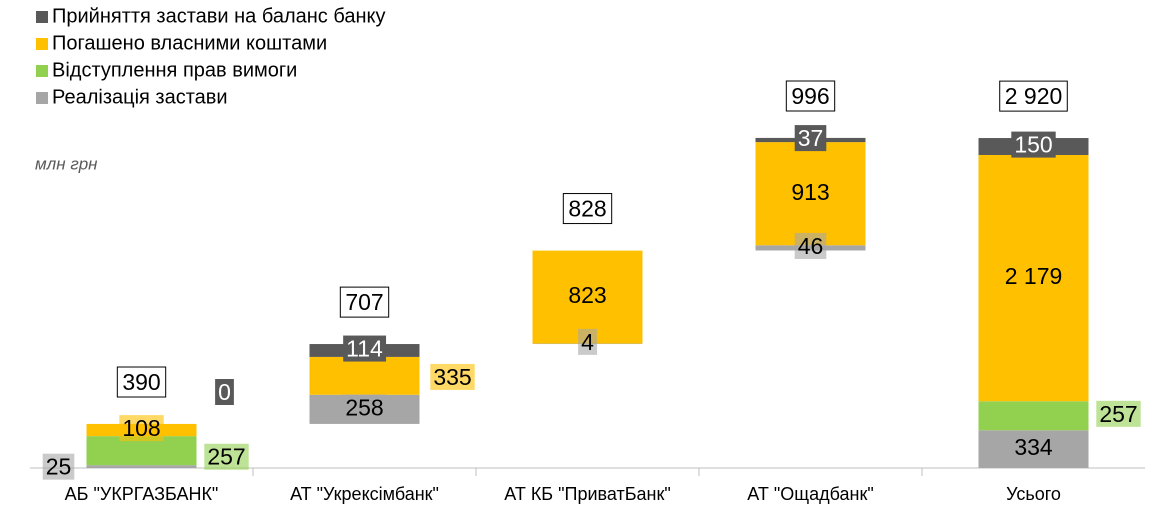 The height and width of the screenshot is (518, 1153). I want to click on total-label: 2 920, so click(1034, 96).